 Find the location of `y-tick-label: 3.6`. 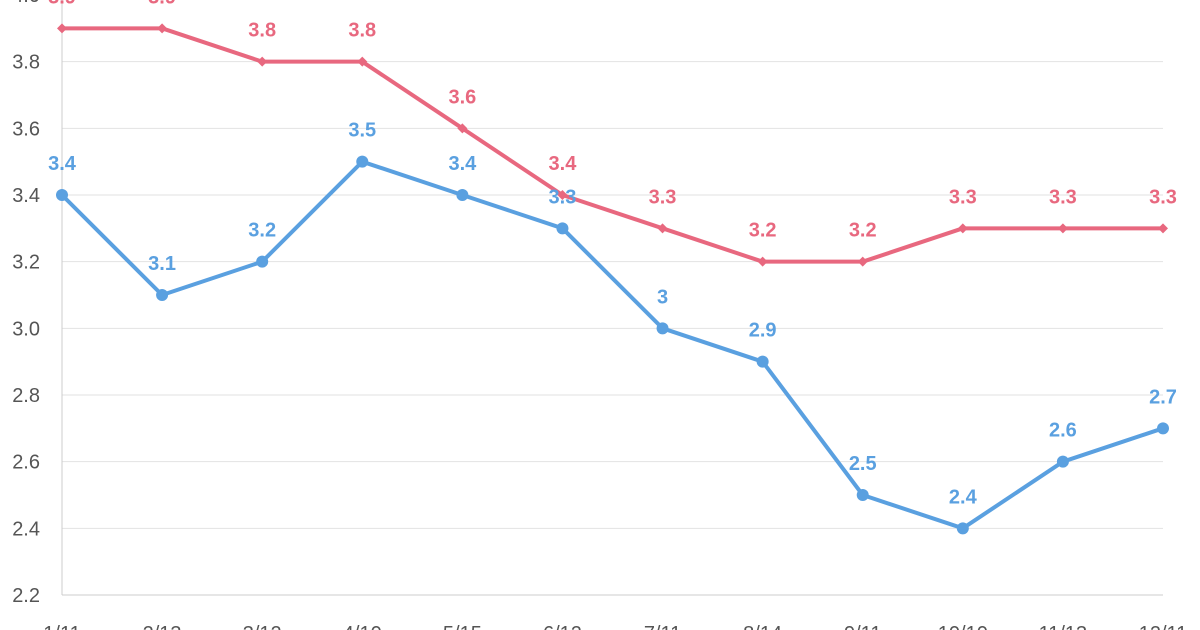

y-tick-label: 3.6 is located at coordinates (26, 129).